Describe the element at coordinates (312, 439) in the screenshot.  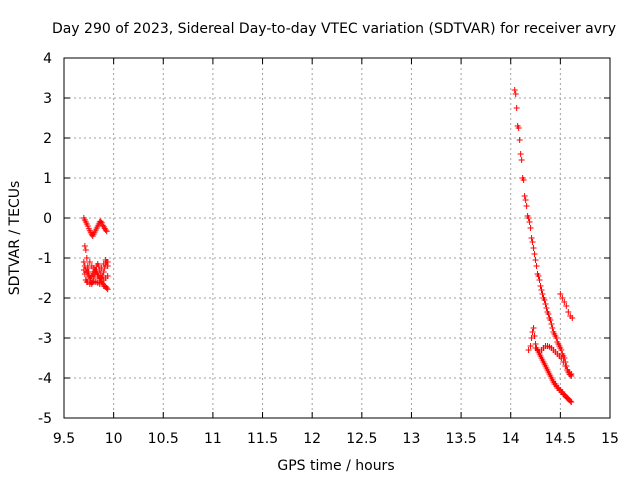
I see `x-tick-label: 12` at that location.